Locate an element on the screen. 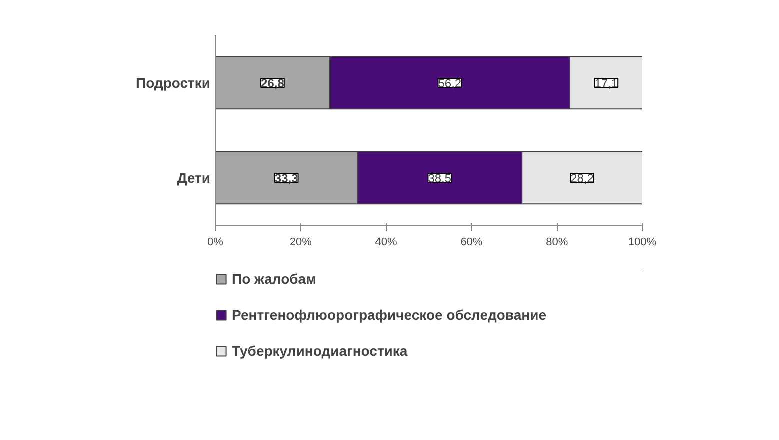  x-tick-label: 0% is located at coordinates (216, 242).